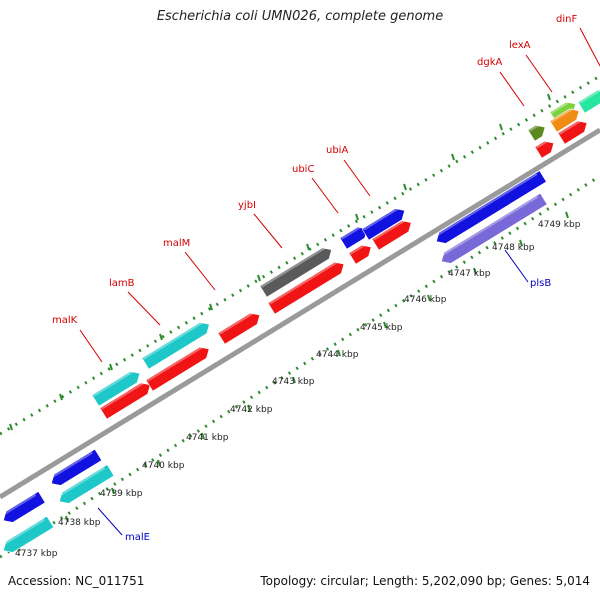 Image resolution: width=600 pixels, height=600 pixels. I want to click on gene-plsB-reverse-lavender-highlight, so click(489, 226).